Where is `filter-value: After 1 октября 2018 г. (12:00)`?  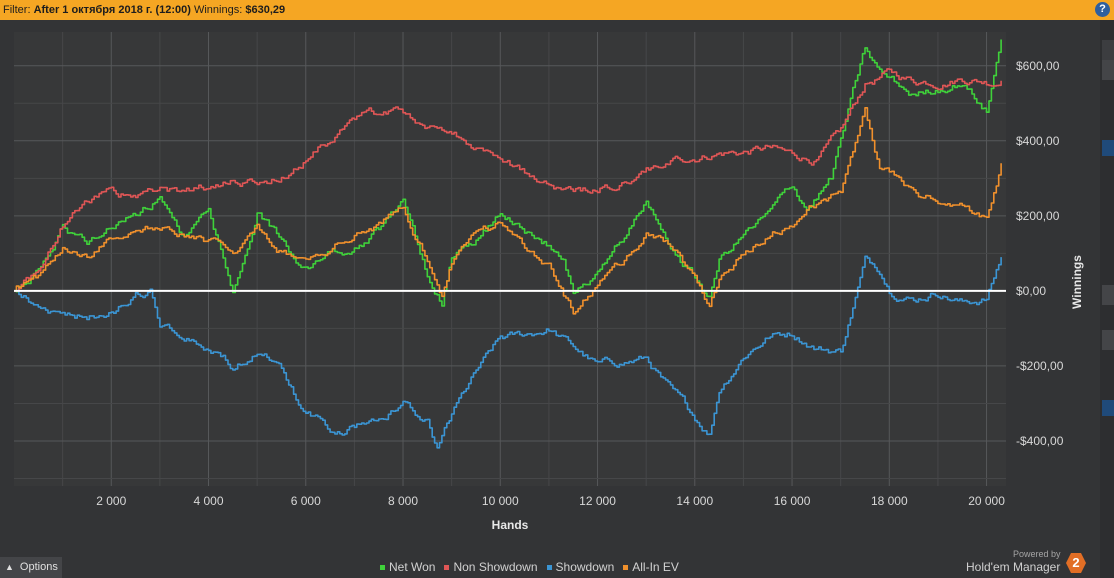
filter-value: After 1 октября 2018 г. (12:00) is located at coordinates (112, 10).